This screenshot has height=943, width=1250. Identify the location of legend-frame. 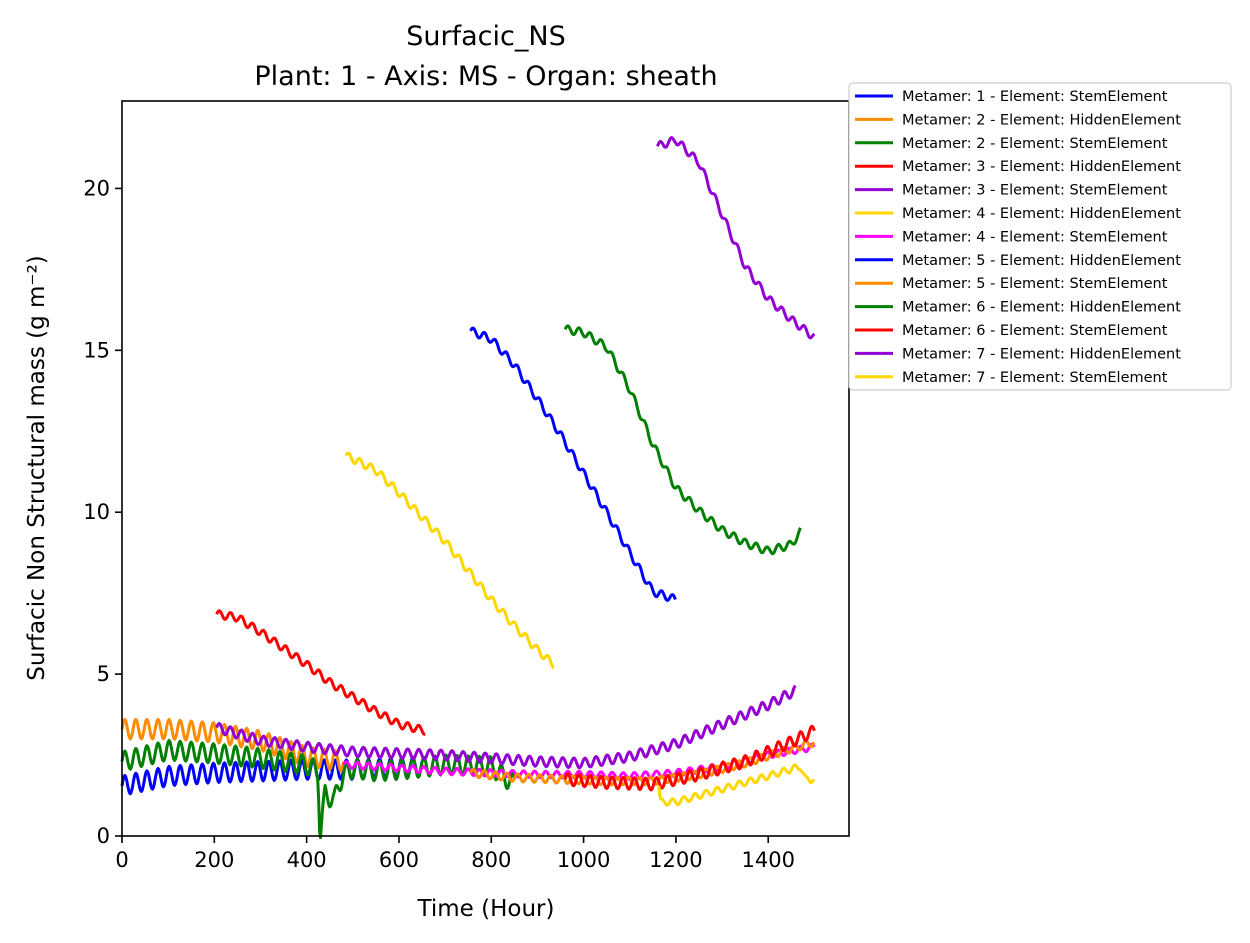
(1040, 236).